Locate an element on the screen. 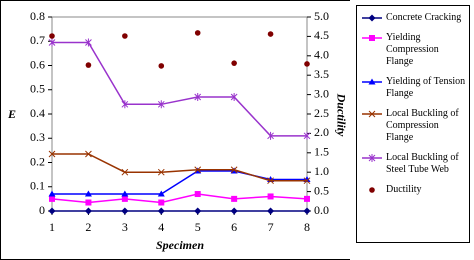 The image size is (474, 260). legend-item: Yielding Compression Flange is located at coordinates (414, 50).